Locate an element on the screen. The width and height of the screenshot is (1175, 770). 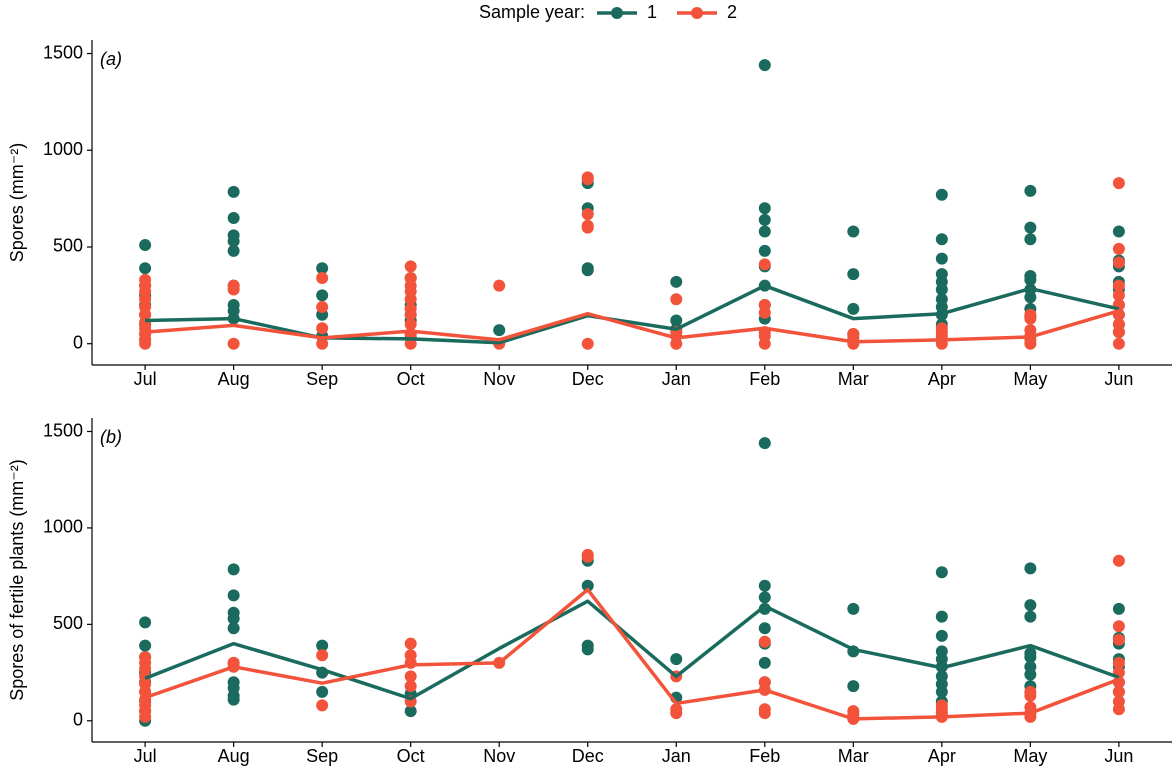
y-axis-label: Spores of fertile plants (mm⁻²) is located at coordinates (17, 580).